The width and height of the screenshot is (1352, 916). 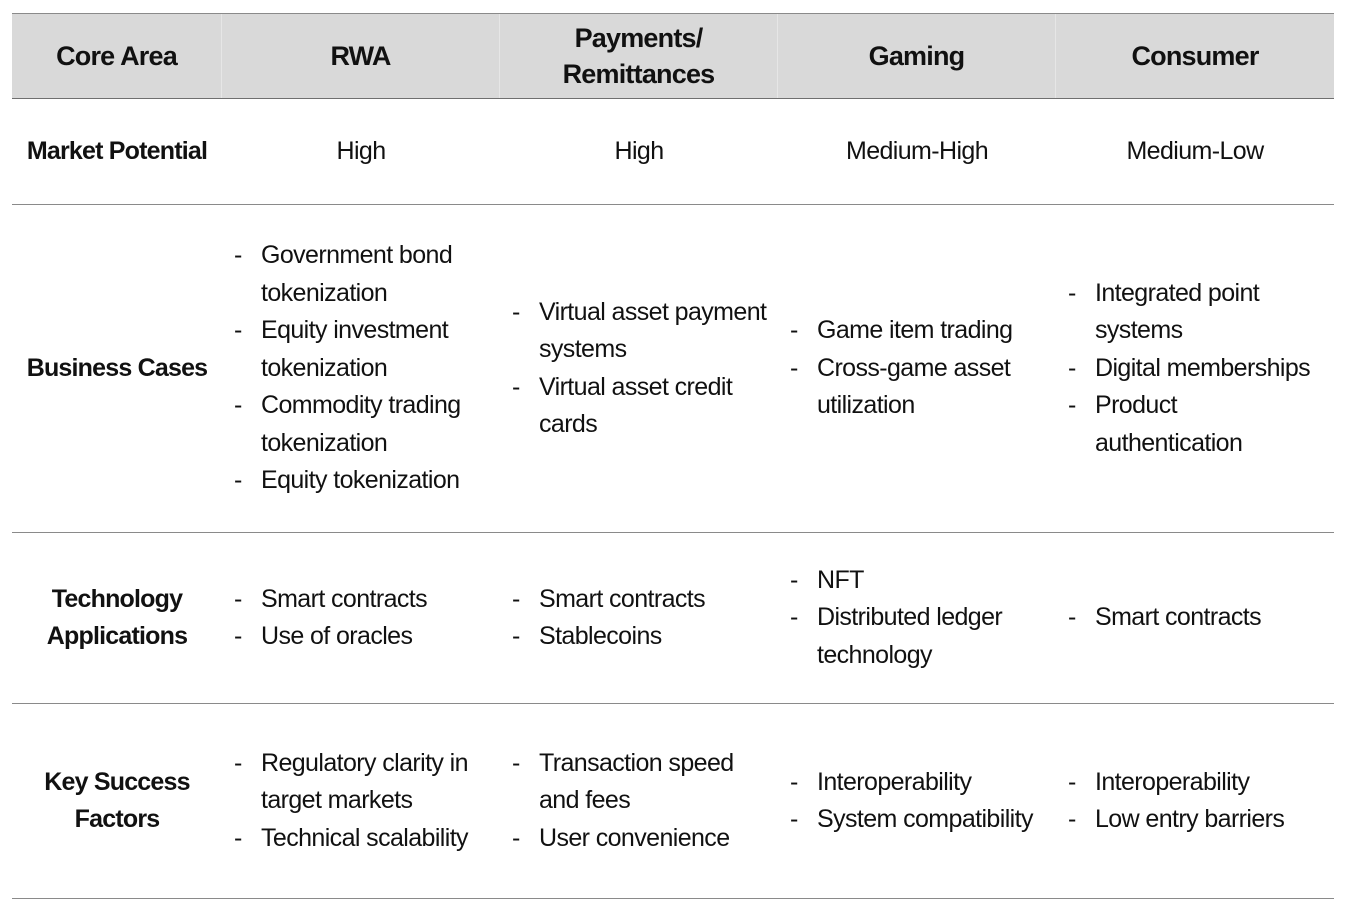 What do you see at coordinates (365, 349) in the screenshot?
I see `list-item: Equity investment tokenization` at bounding box center [365, 349].